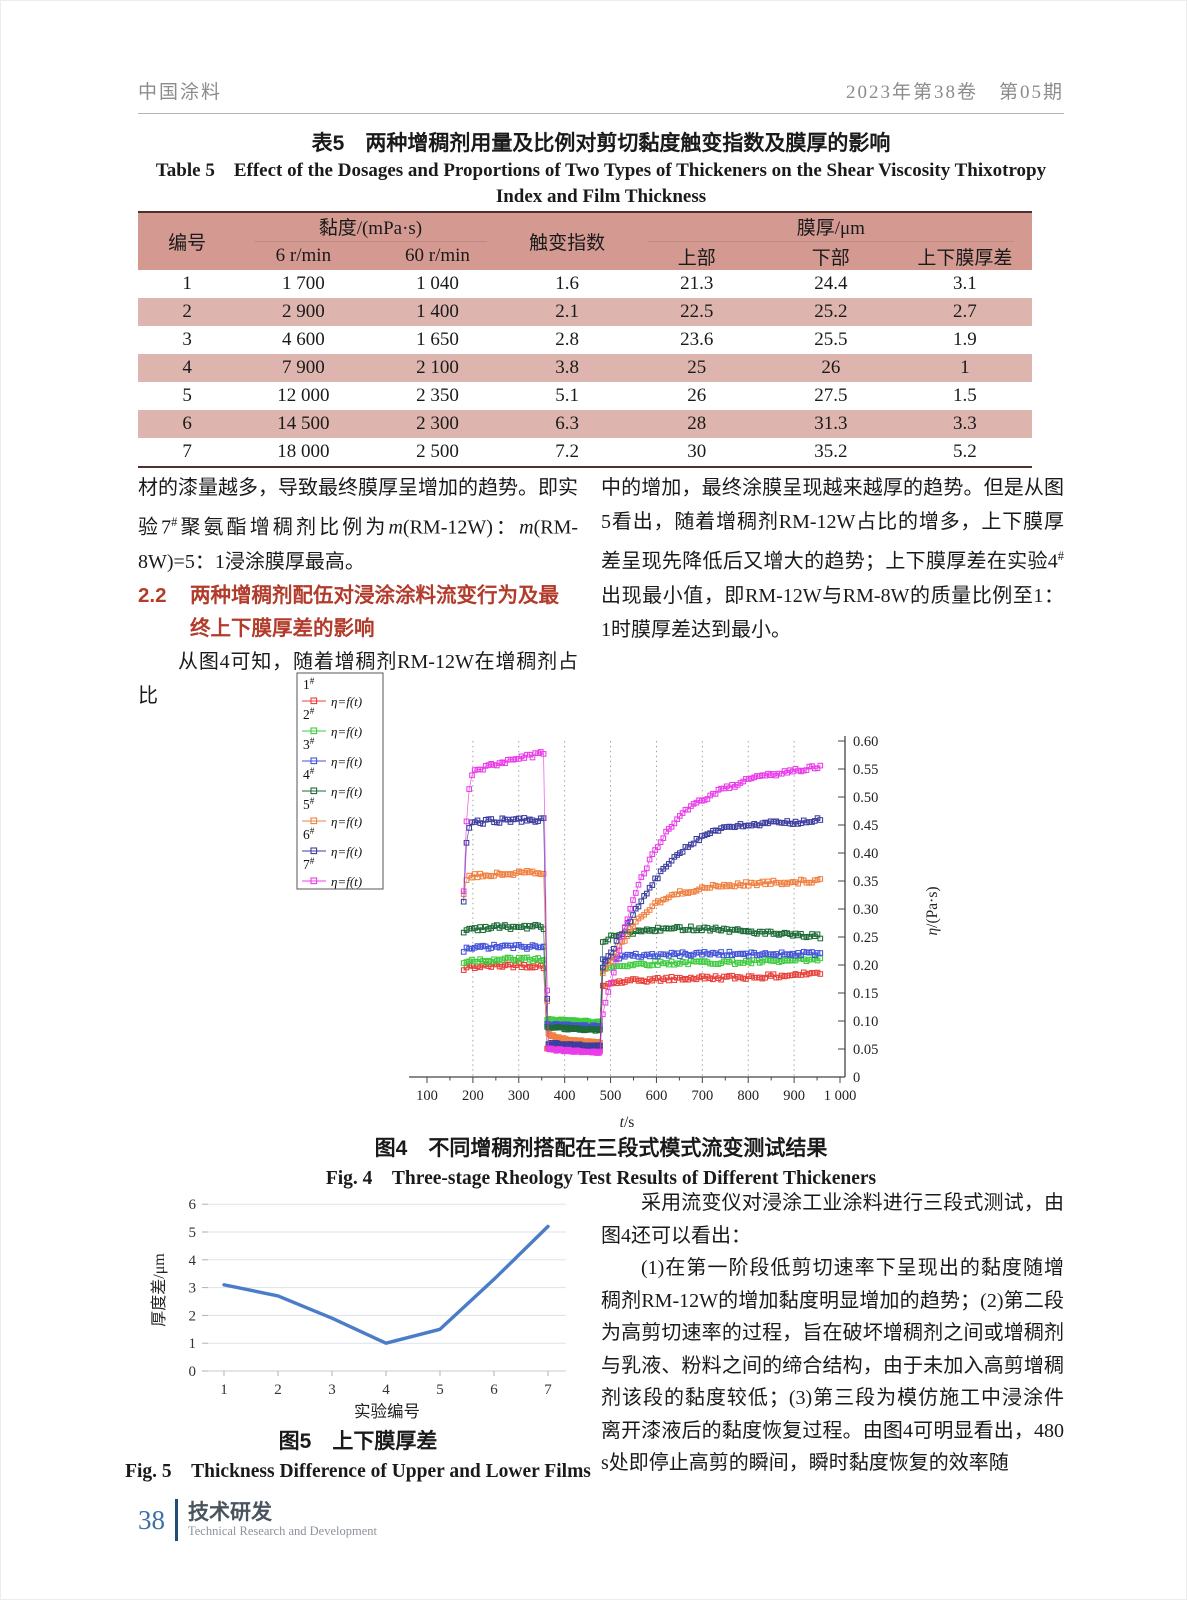 The width and height of the screenshot is (1187, 1600). I want to click on page-number: 38, so click(151, 1519).